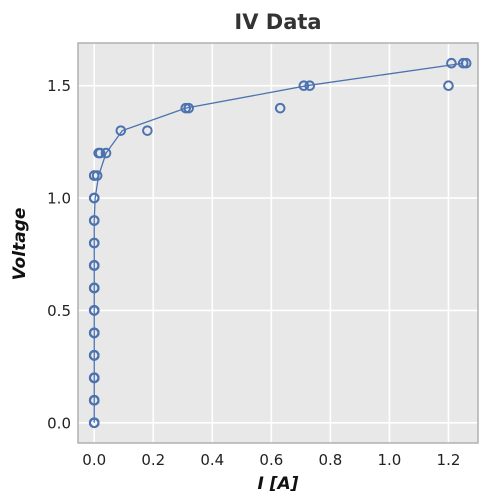  Describe the element at coordinates (390, 460) in the screenshot. I see `x-tick-label: 1.0` at that location.